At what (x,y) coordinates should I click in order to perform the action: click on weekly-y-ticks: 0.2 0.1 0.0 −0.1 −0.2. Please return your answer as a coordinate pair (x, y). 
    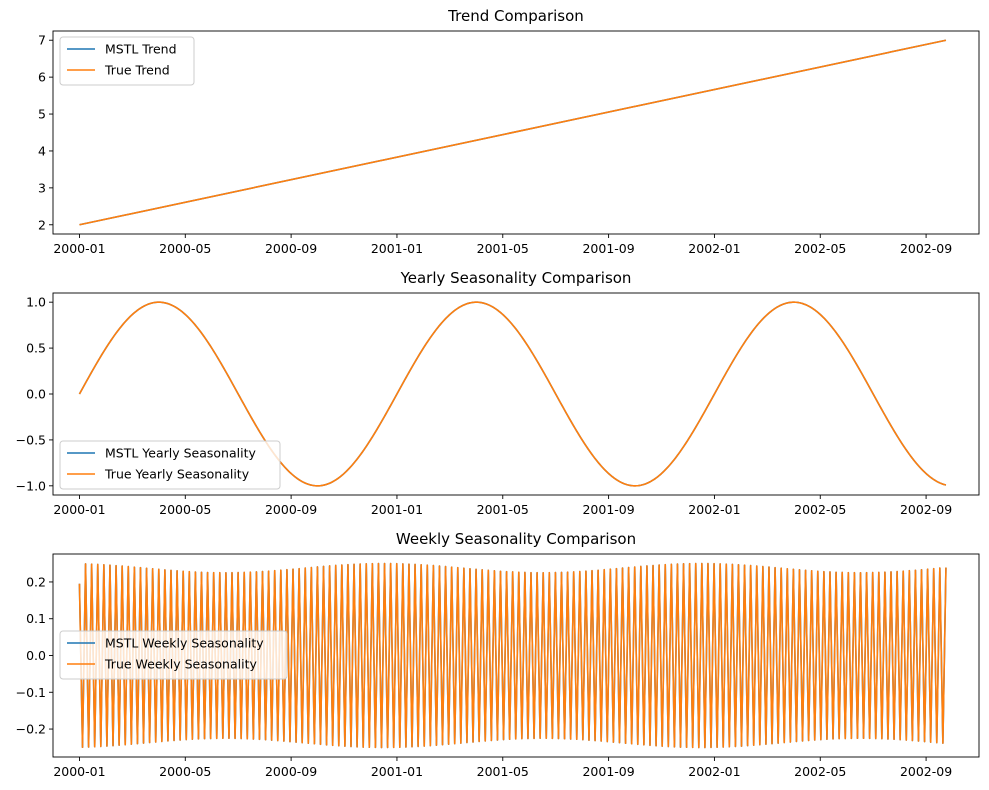
    Looking at the image, I should click on (34, 655).